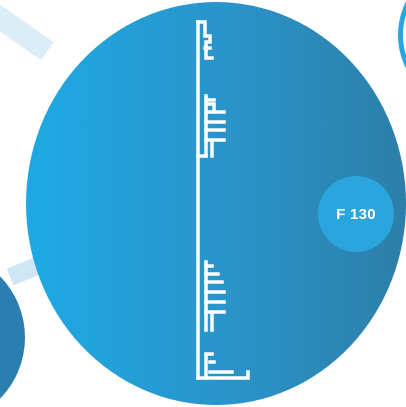 The height and width of the screenshot is (407, 406). I want to click on model-badge-label: F 130, so click(356, 214).